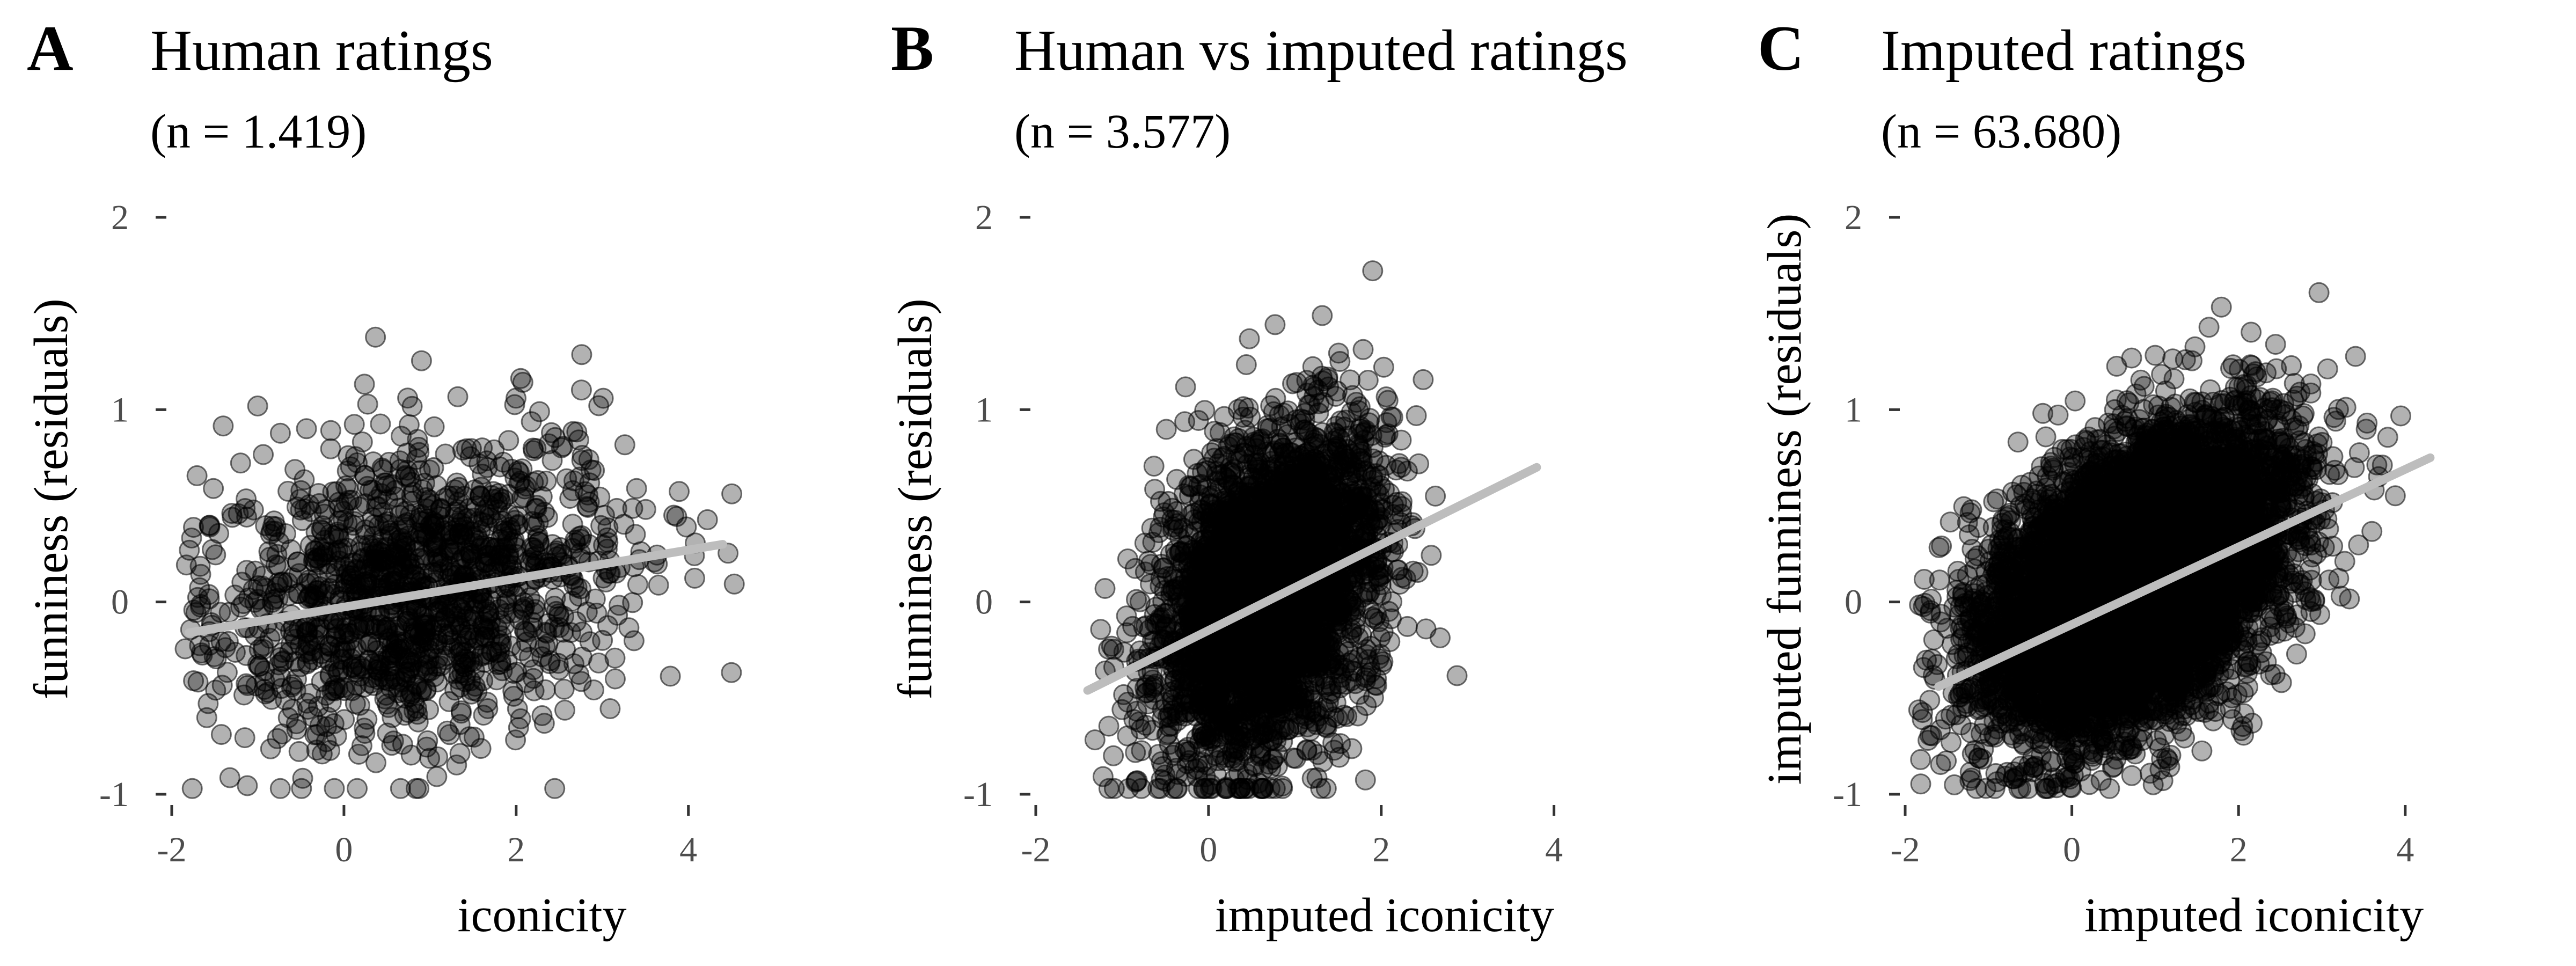  What do you see at coordinates (51, 498) in the screenshot?
I see `panel-a-ylabel: funniness (residuals)` at bounding box center [51, 498].